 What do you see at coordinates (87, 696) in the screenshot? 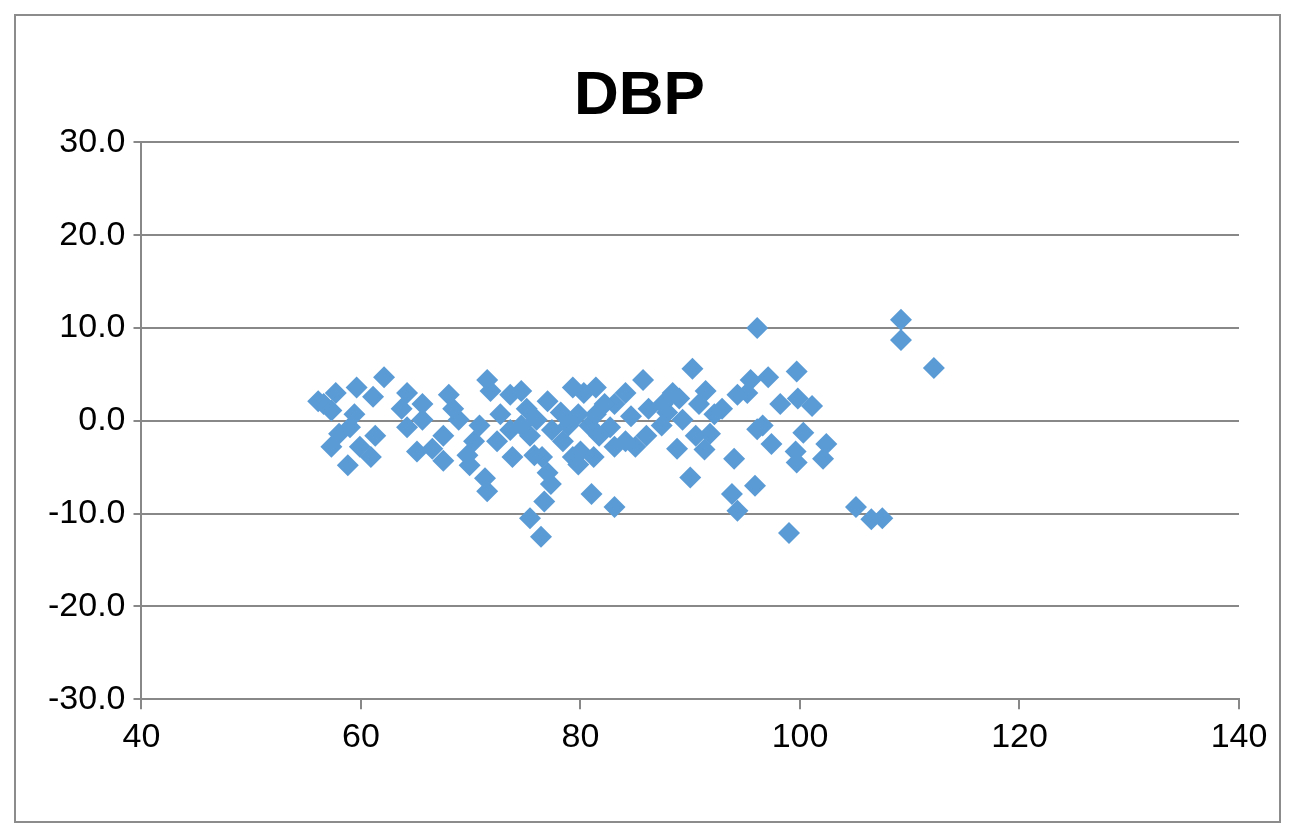
I see `y-tick-label: -30.0` at bounding box center [87, 696].